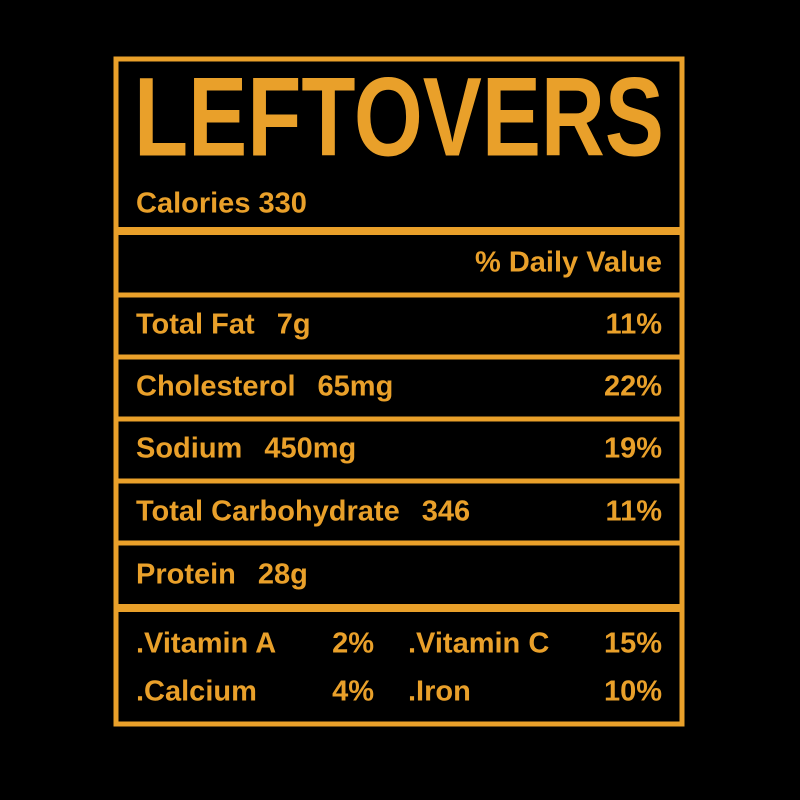 The image size is (800, 800). Describe the element at coordinates (189, 449) in the screenshot. I see `row-label: Sodium` at that location.